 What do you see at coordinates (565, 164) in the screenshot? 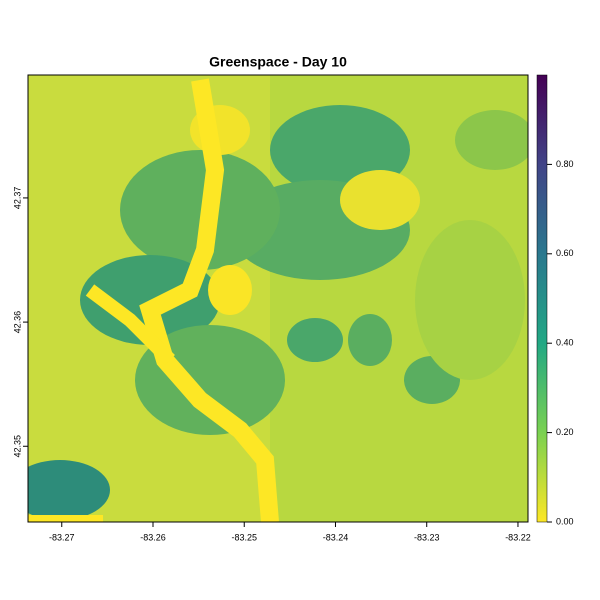
I see `colorbar-tick-label: 0.80` at bounding box center [565, 164].